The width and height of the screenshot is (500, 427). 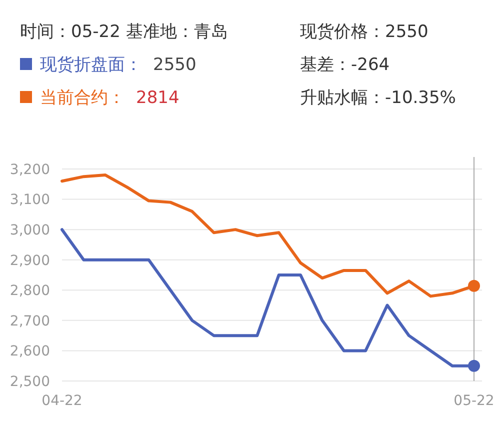 What do you see at coordinates (364, 32) in the screenshot?
I see `text: 现货价格：2550` at bounding box center [364, 32].